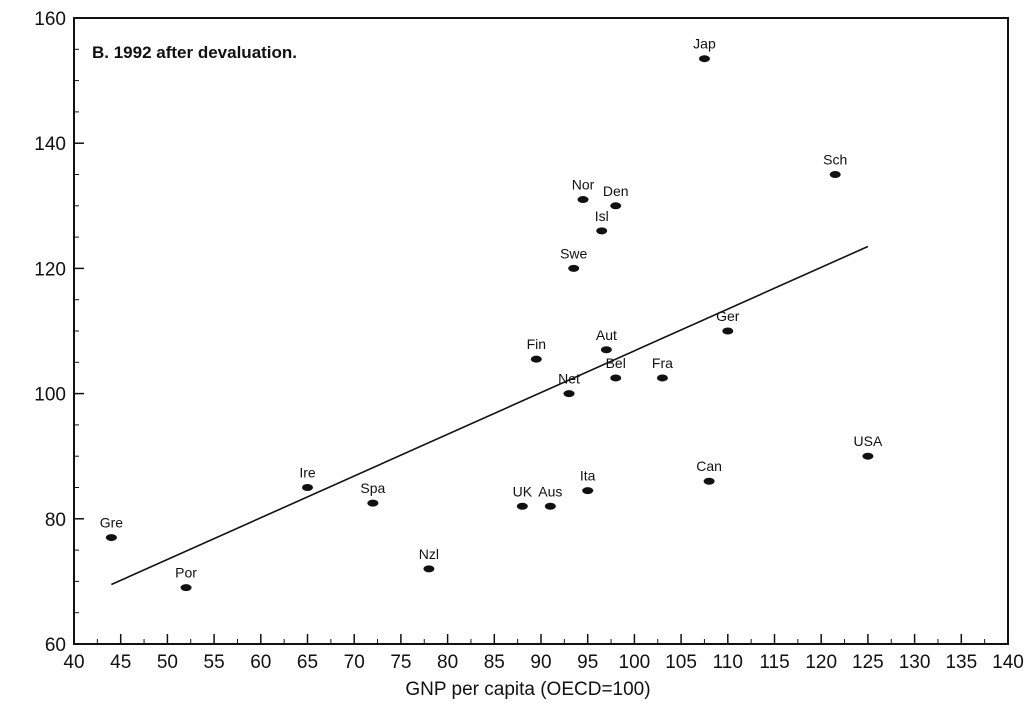  What do you see at coordinates (662, 363) in the screenshot?
I see `point-label-fra: Fra` at bounding box center [662, 363].